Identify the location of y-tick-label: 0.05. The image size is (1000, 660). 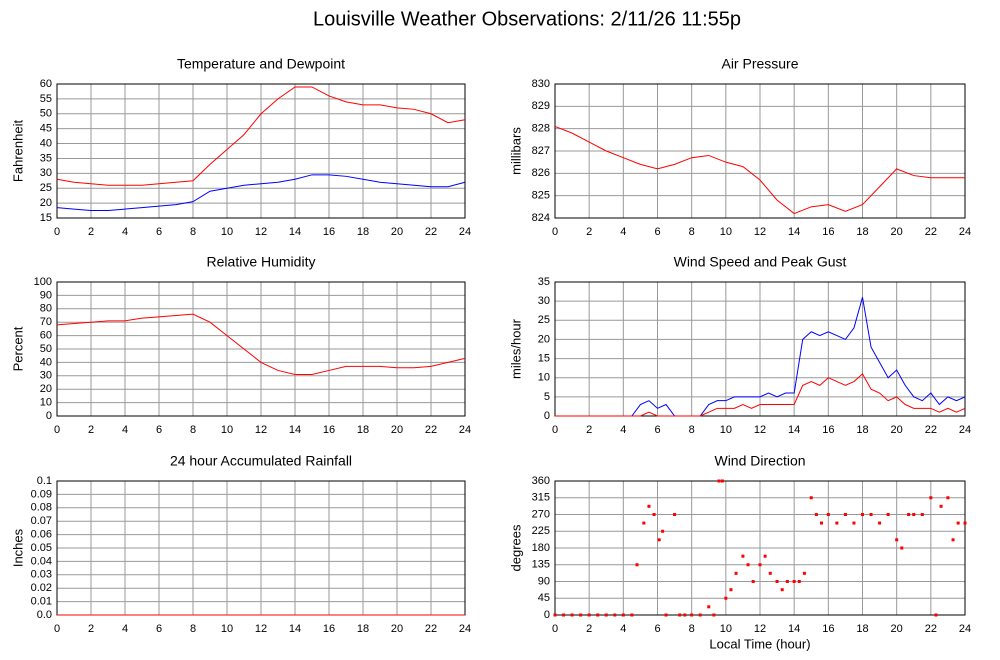
(41, 548).